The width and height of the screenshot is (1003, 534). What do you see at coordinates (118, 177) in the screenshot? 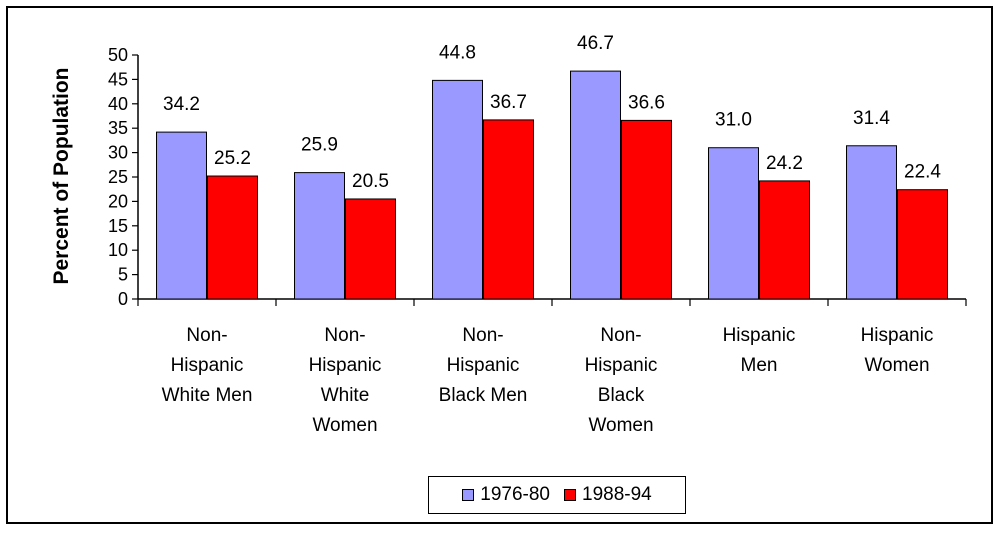
I see `y-tick-label: 25` at bounding box center [118, 177].